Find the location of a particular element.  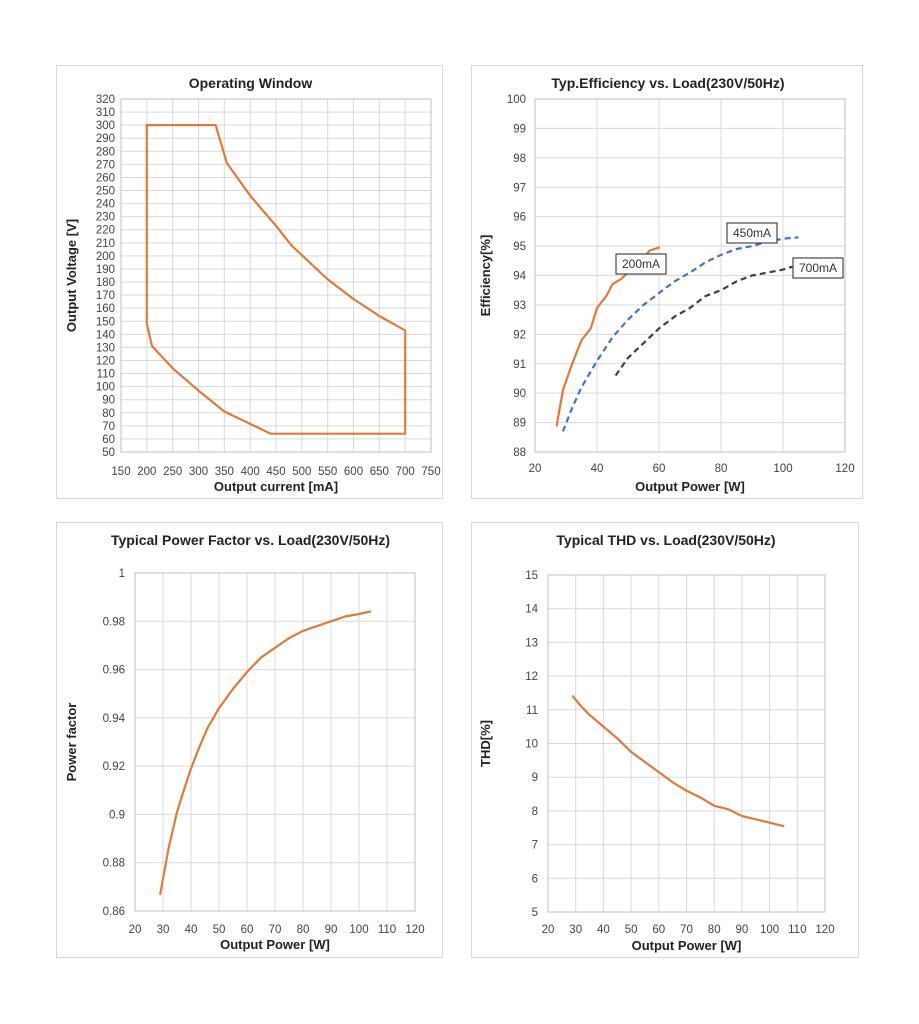

y-tick-label: 0.98 is located at coordinates (114, 622).